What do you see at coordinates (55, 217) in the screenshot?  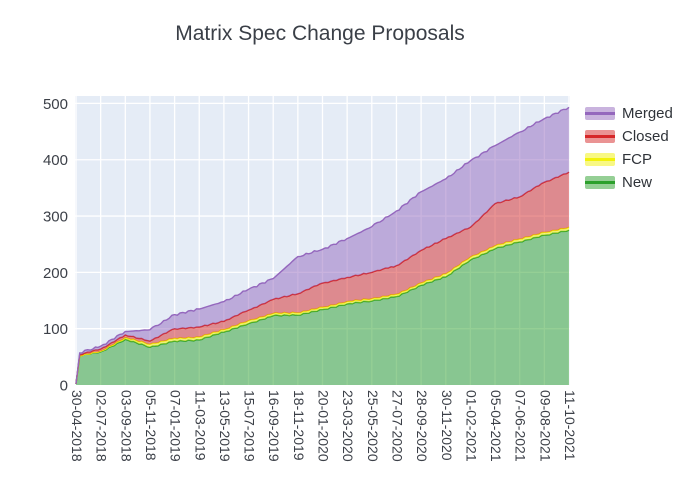 I see `y-tick-label: 300` at bounding box center [55, 217].